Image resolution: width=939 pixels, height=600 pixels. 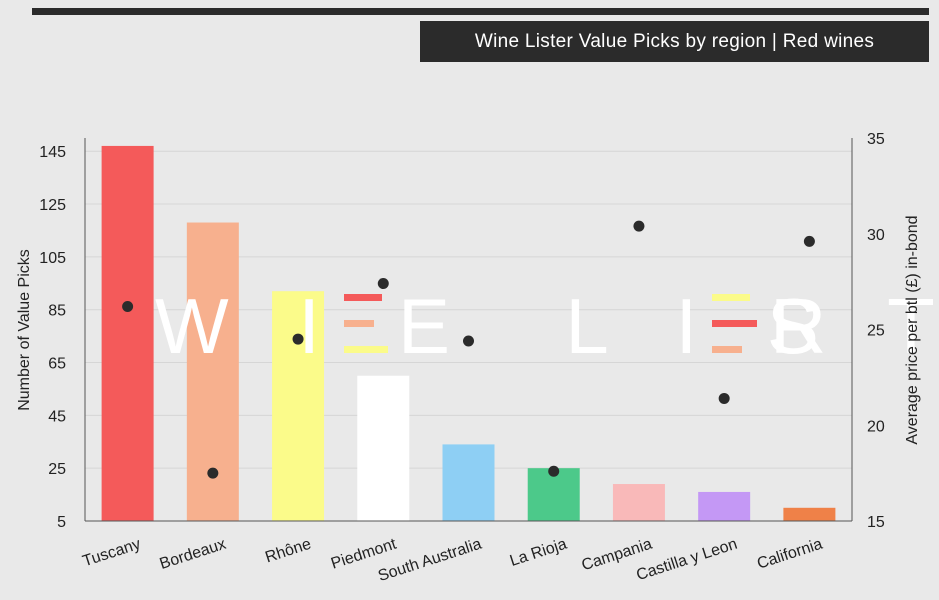 I want to click on price-dot-castilla-y-leon, so click(x=724, y=398).